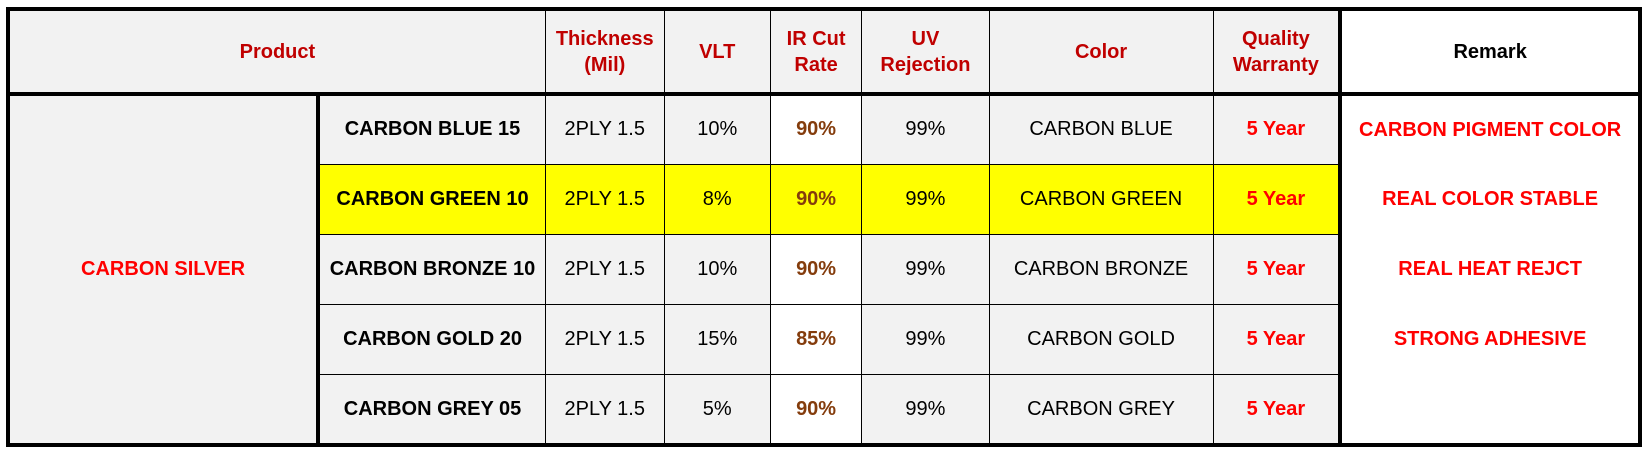 The width and height of the screenshot is (1647, 453). What do you see at coordinates (164, 269) in the screenshot?
I see `product-group: CARBON SILVER` at bounding box center [164, 269].